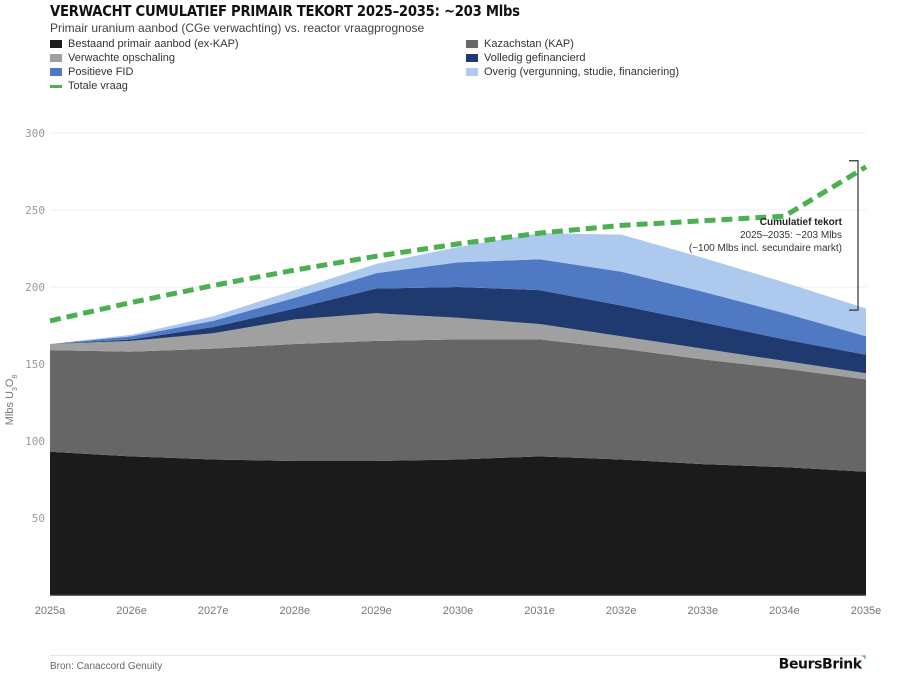  I want to click on shortfall-bracket, so click(854, 235).